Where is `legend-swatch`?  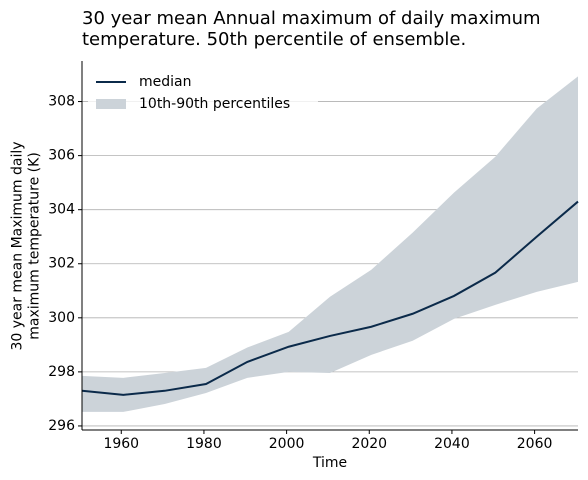
legend-swatch is located at coordinates (111, 104).